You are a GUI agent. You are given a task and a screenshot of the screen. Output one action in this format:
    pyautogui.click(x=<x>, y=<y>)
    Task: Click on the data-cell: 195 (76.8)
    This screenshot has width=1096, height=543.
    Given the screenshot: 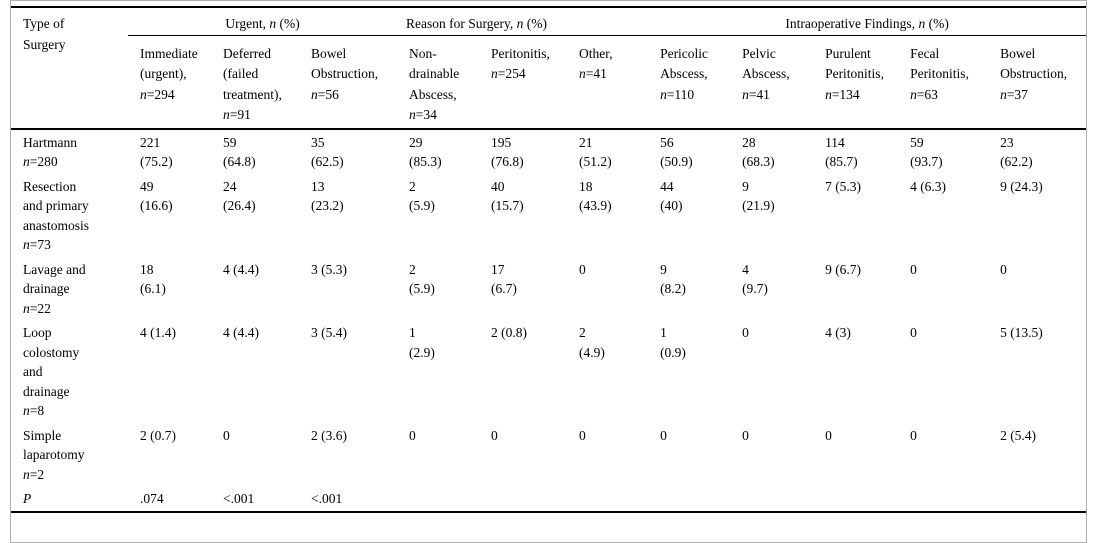 What is the action you would take?
    pyautogui.click(x=507, y=152)
    